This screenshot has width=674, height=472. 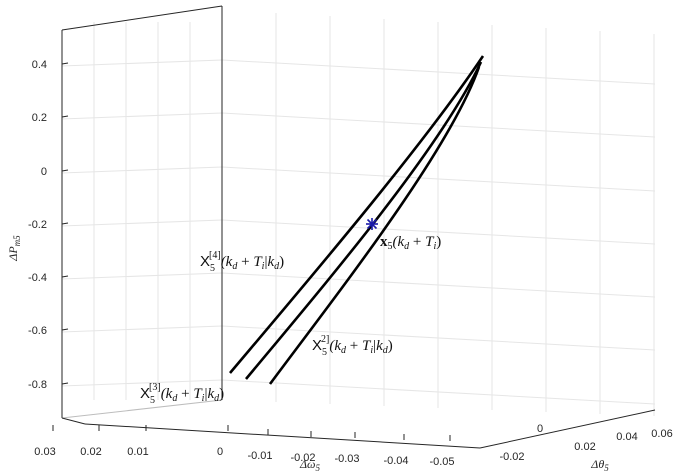 I want to click on x-tick-label: -0.03, so click(x=346, y=459).